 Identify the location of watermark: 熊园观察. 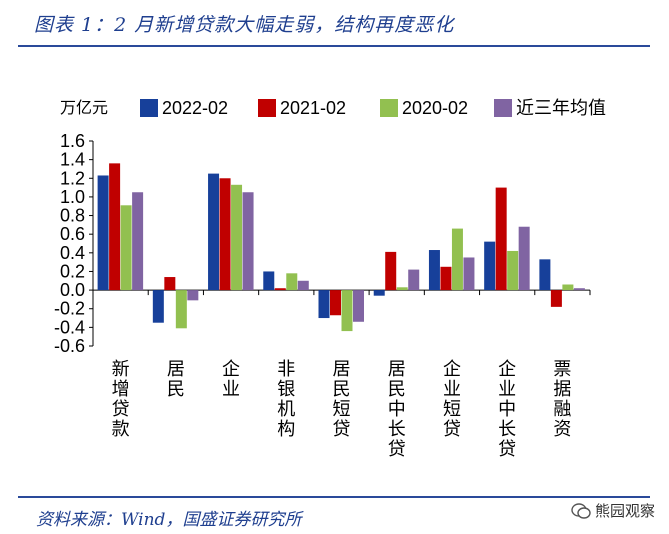
(613, 510).